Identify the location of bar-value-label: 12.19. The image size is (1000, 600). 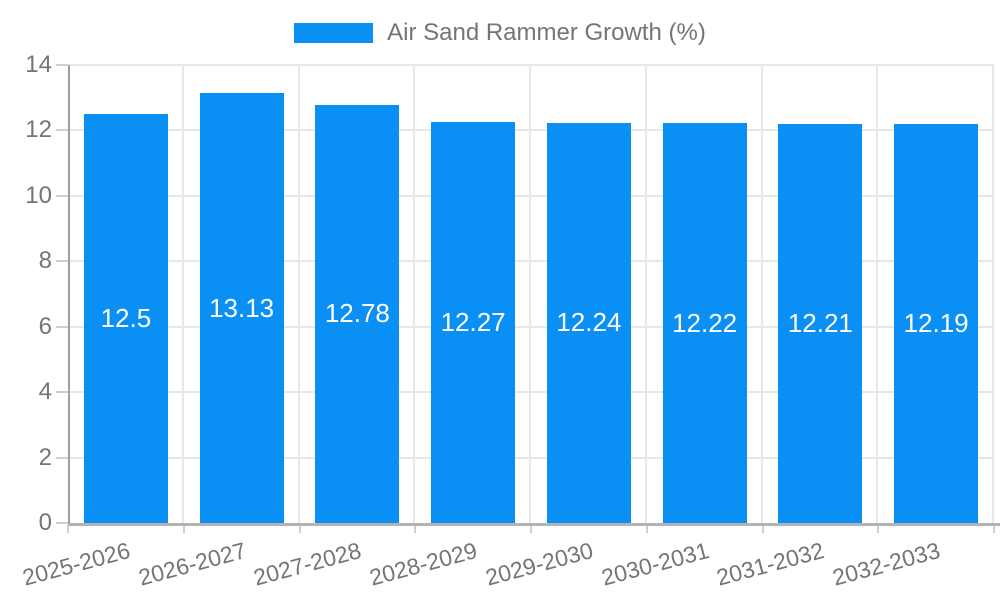
(936, 323).